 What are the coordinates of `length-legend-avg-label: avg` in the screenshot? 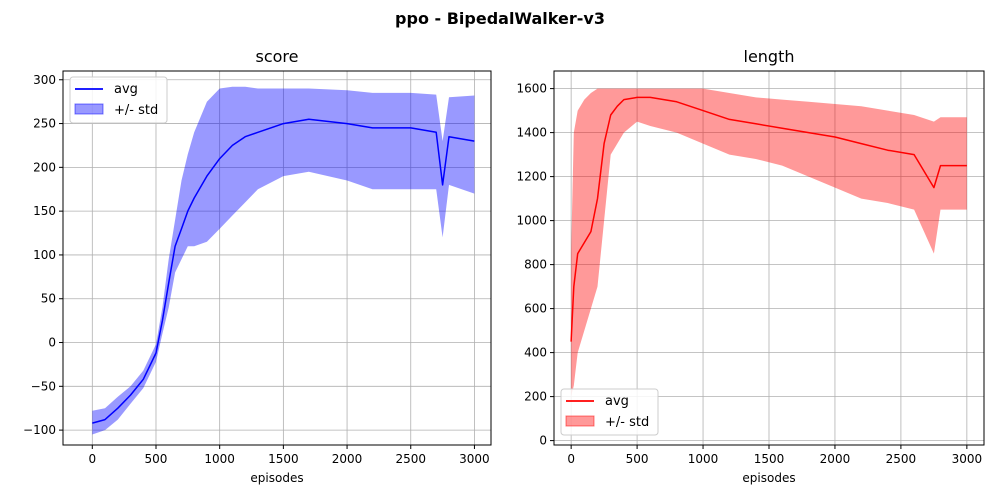 It's located at (617, 401).